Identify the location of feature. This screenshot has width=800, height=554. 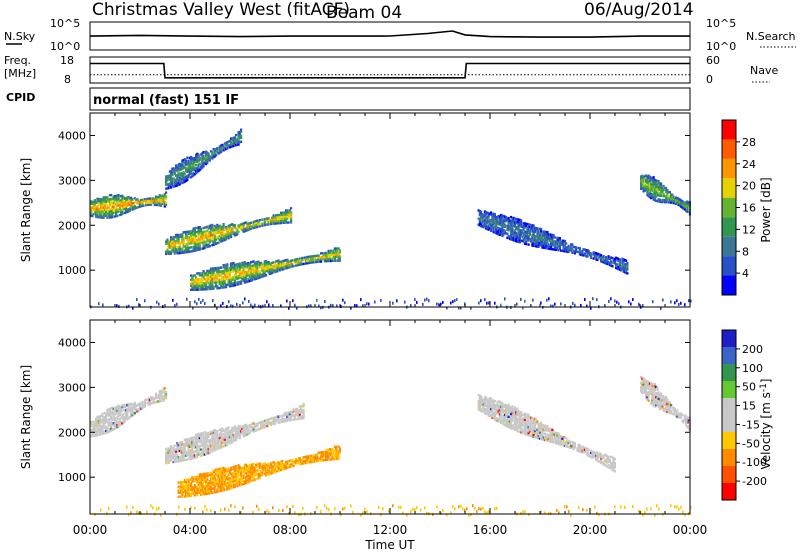
(665, 195).